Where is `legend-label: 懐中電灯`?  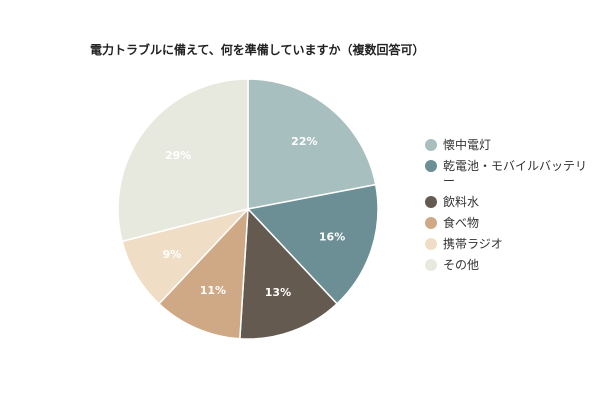 legend-label: 懐中電灯 is located at coordinates (467, 145).